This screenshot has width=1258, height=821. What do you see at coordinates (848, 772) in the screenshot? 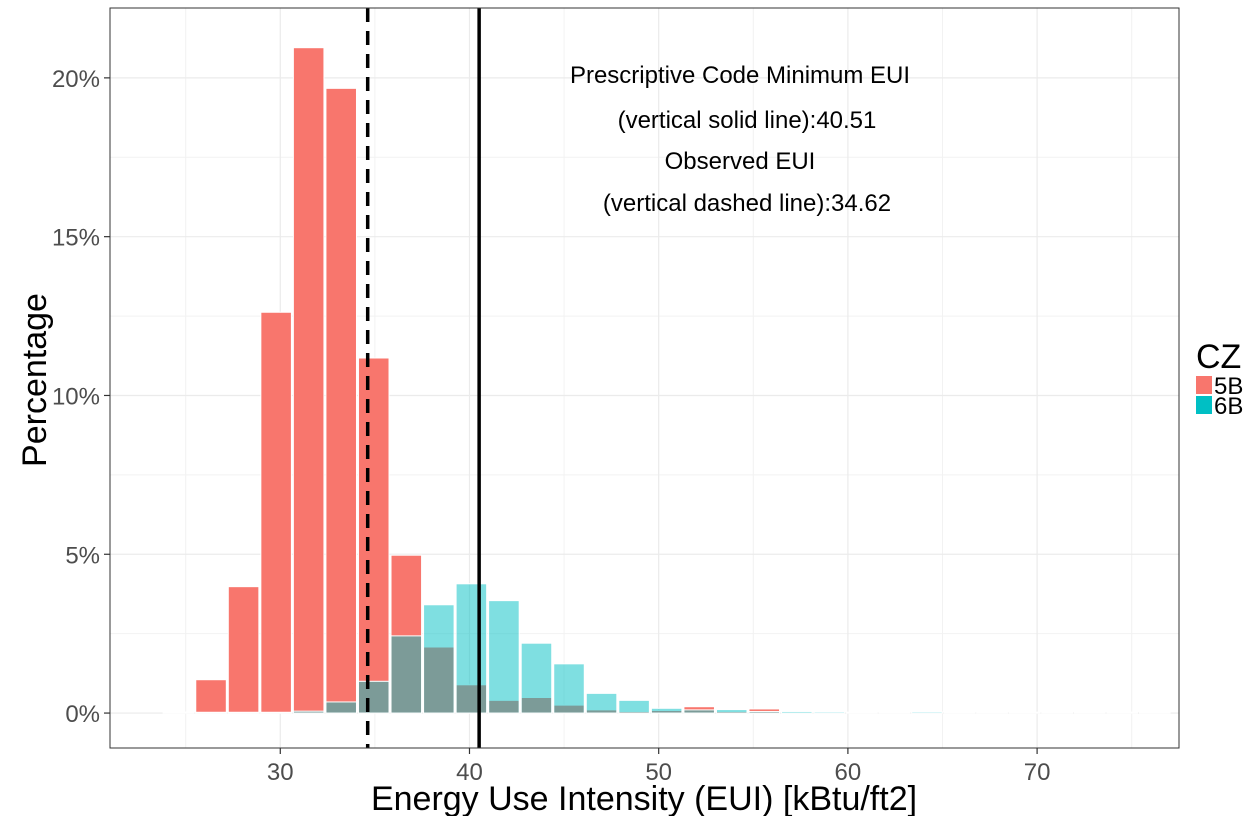
I see `x-tick-label: 60` at bounding box center [848, 772].